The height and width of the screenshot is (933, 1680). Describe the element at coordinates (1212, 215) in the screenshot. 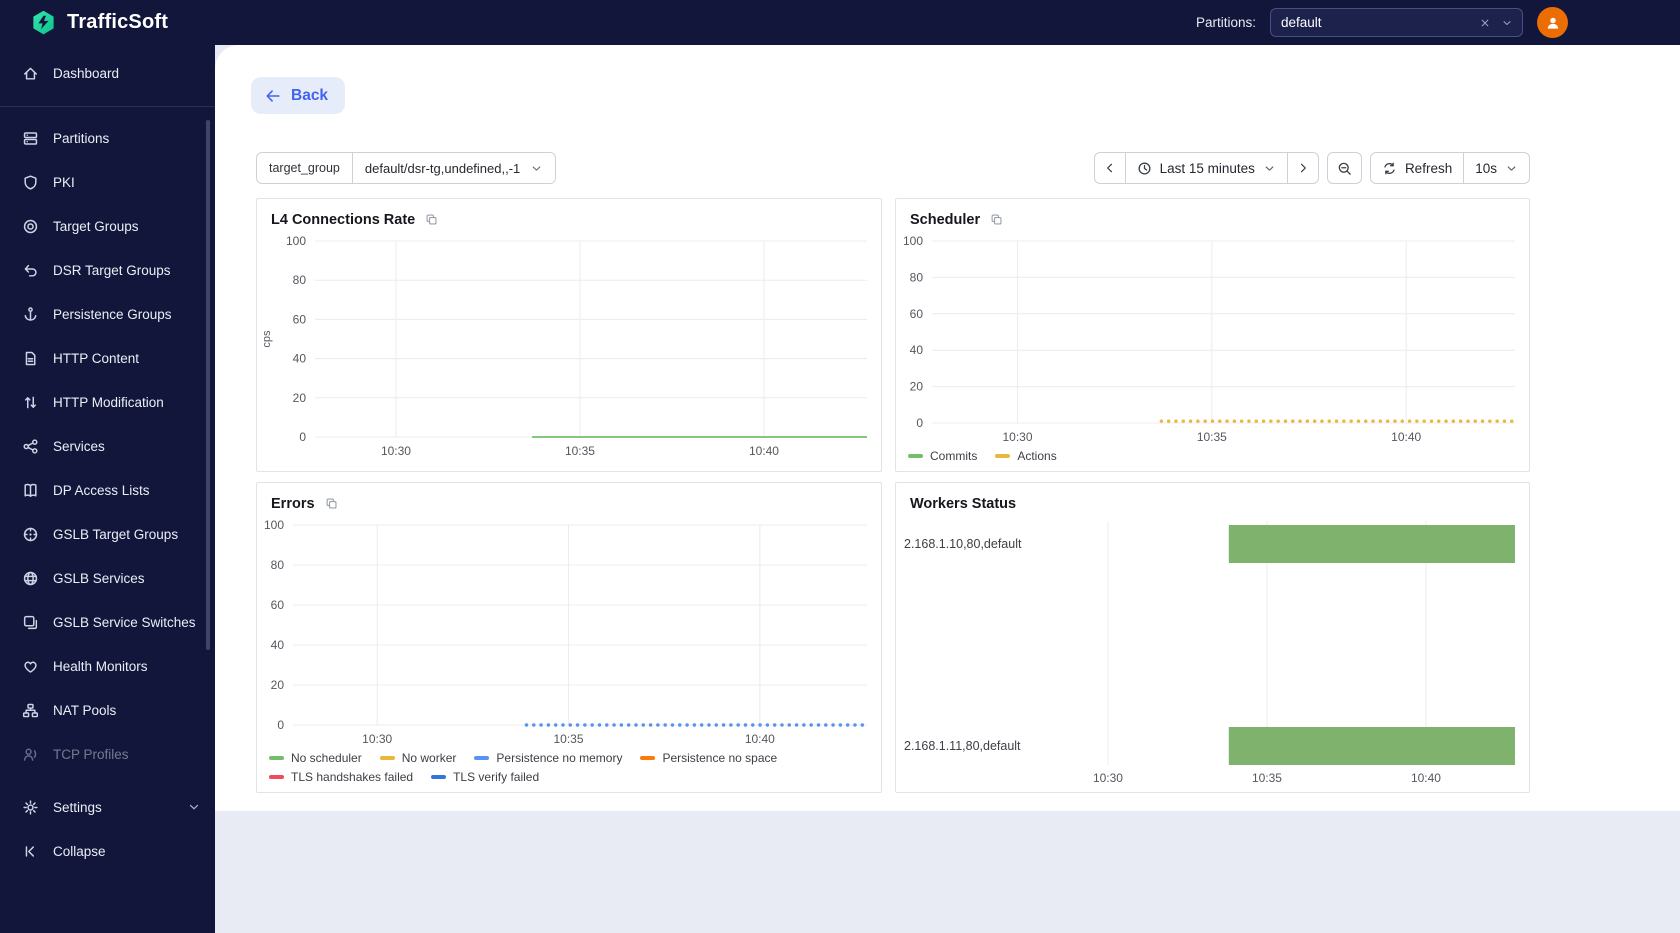

I see `panel-header: Scheduler` at that location.